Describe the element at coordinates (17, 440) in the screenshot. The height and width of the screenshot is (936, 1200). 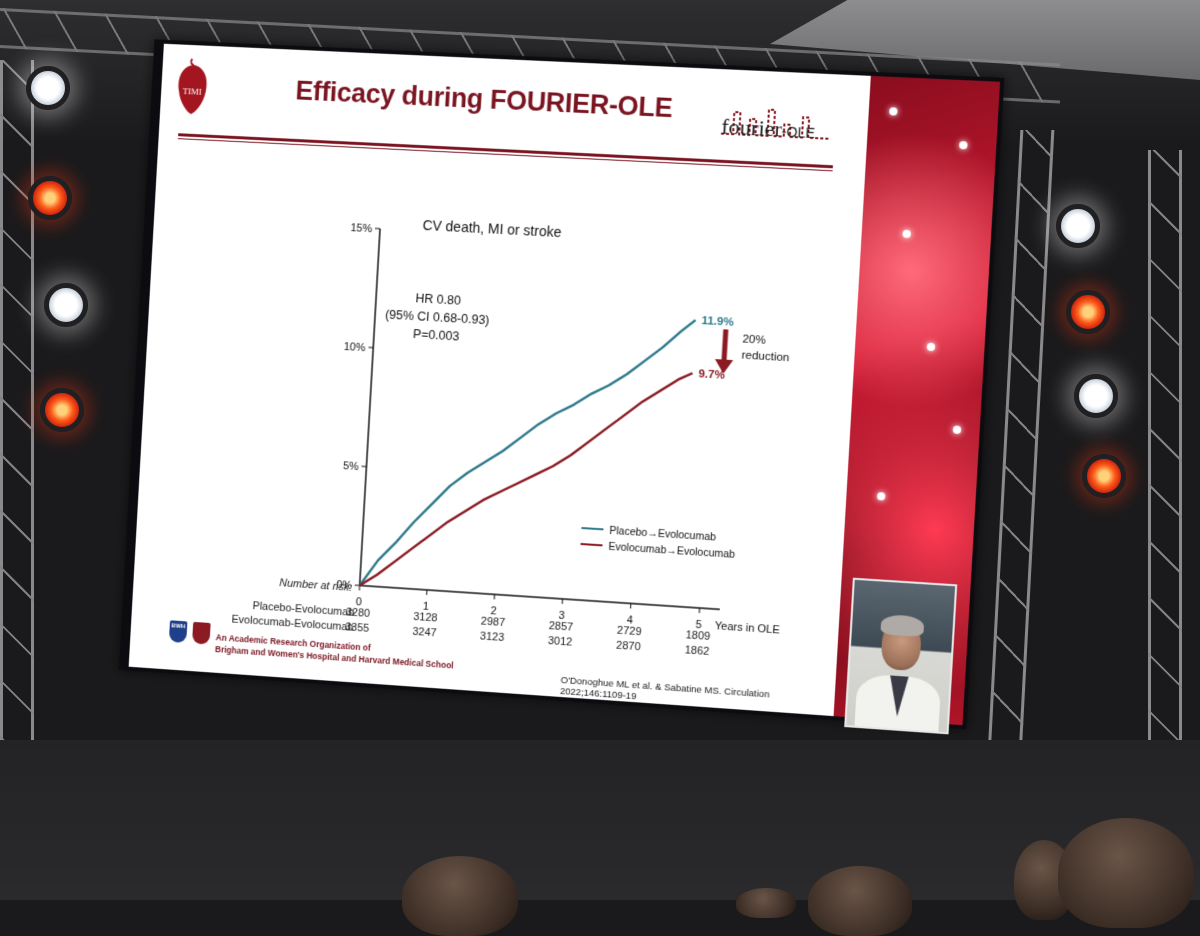
I see `left-truss` at that location.